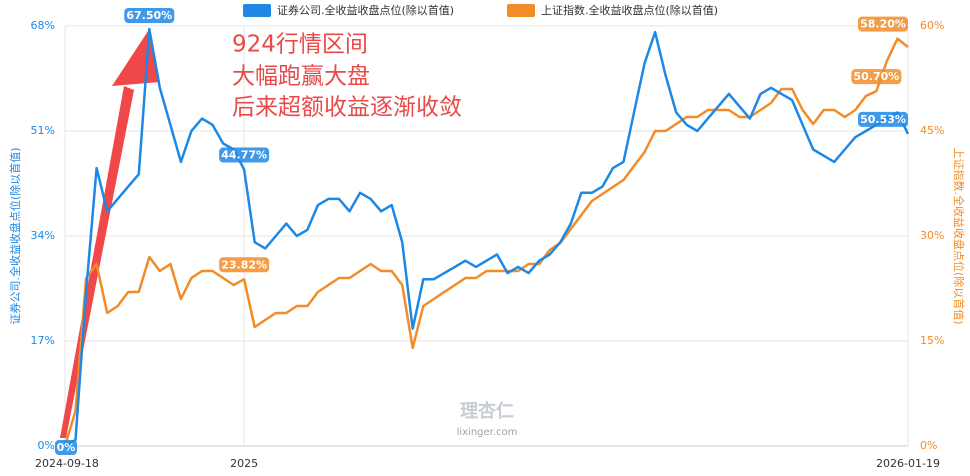 This screenshot has width=970, height=476. I want to click on value-label: 67.50%, so click(149, 15).